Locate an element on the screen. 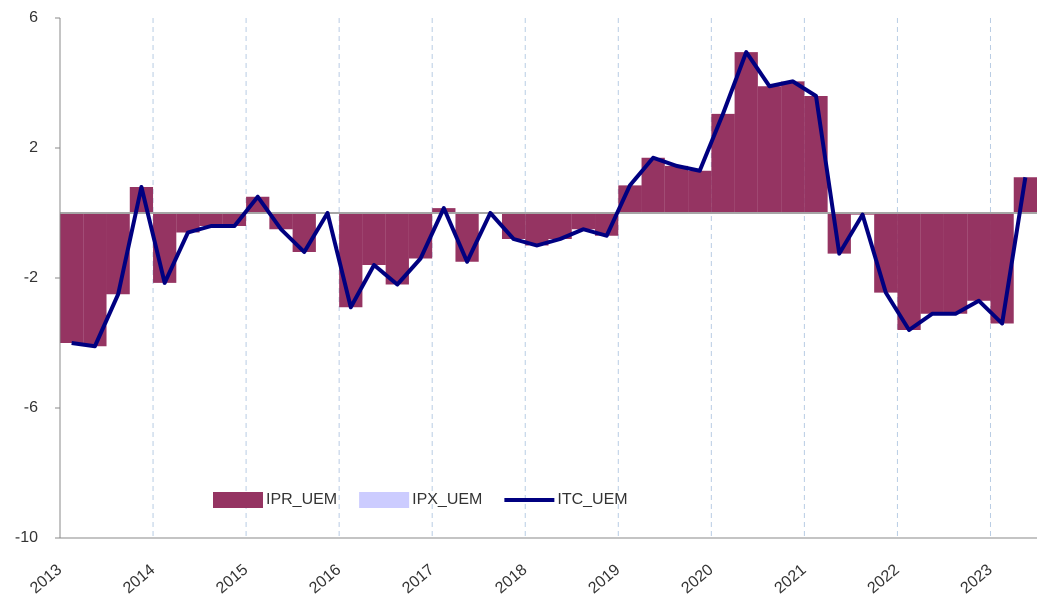  x-tick-label: 2014 is located at coordinates (139, 579).